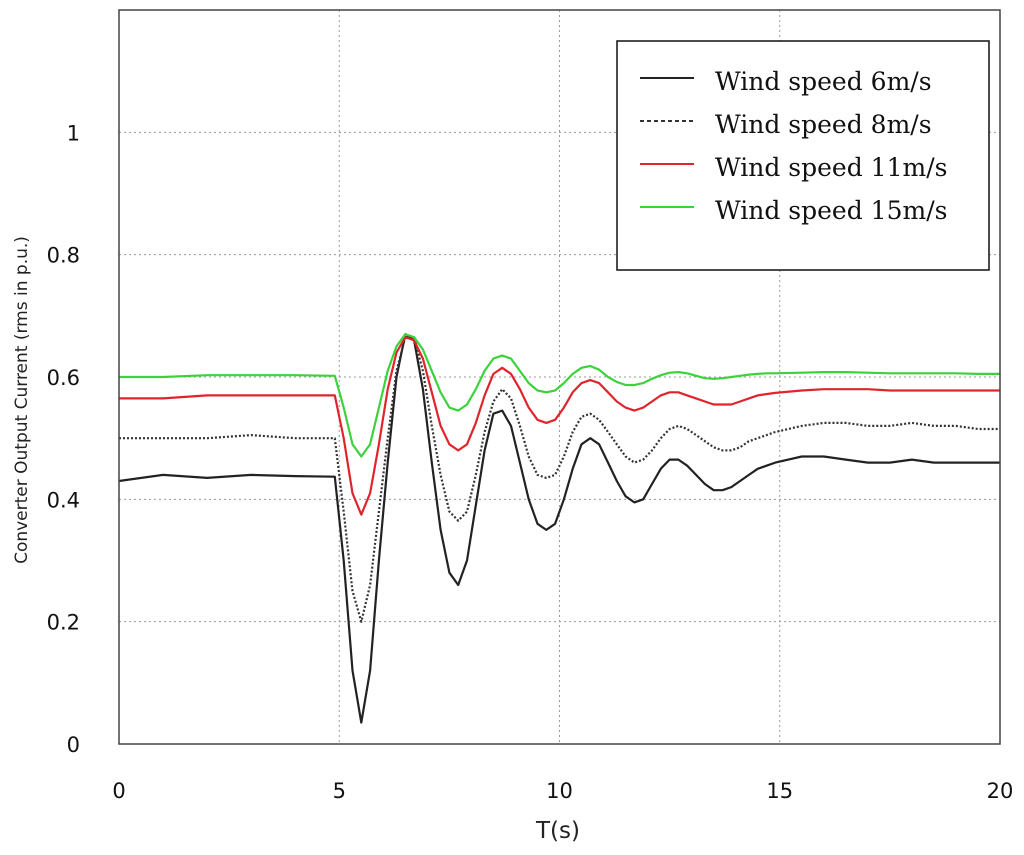 This screenshot has width=1024, height=855. I want to click on y-tick-label: 0.2, so click(63, 623).